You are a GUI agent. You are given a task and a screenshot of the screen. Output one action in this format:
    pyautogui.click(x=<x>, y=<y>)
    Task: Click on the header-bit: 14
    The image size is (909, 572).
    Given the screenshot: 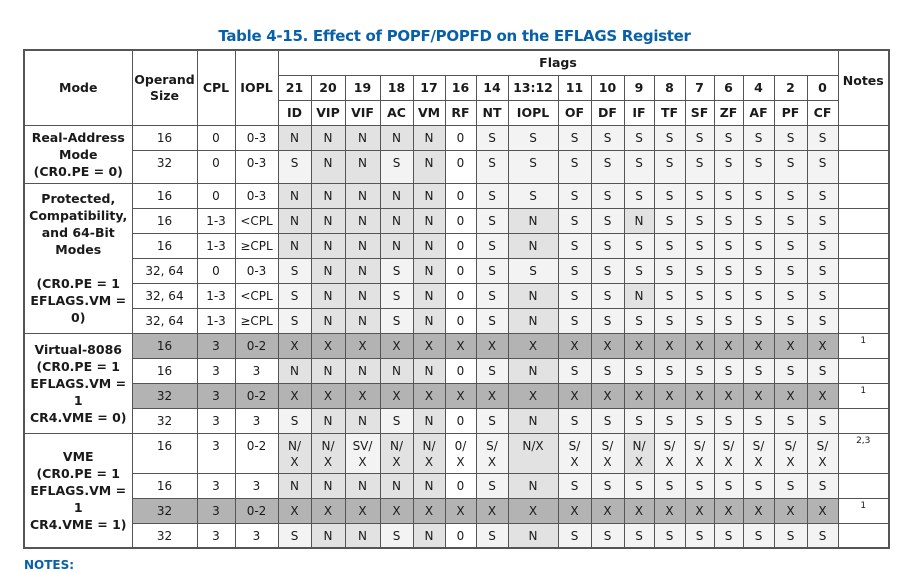 What is the action you would take?
    pyautogui.click(x=492, y=87)
    